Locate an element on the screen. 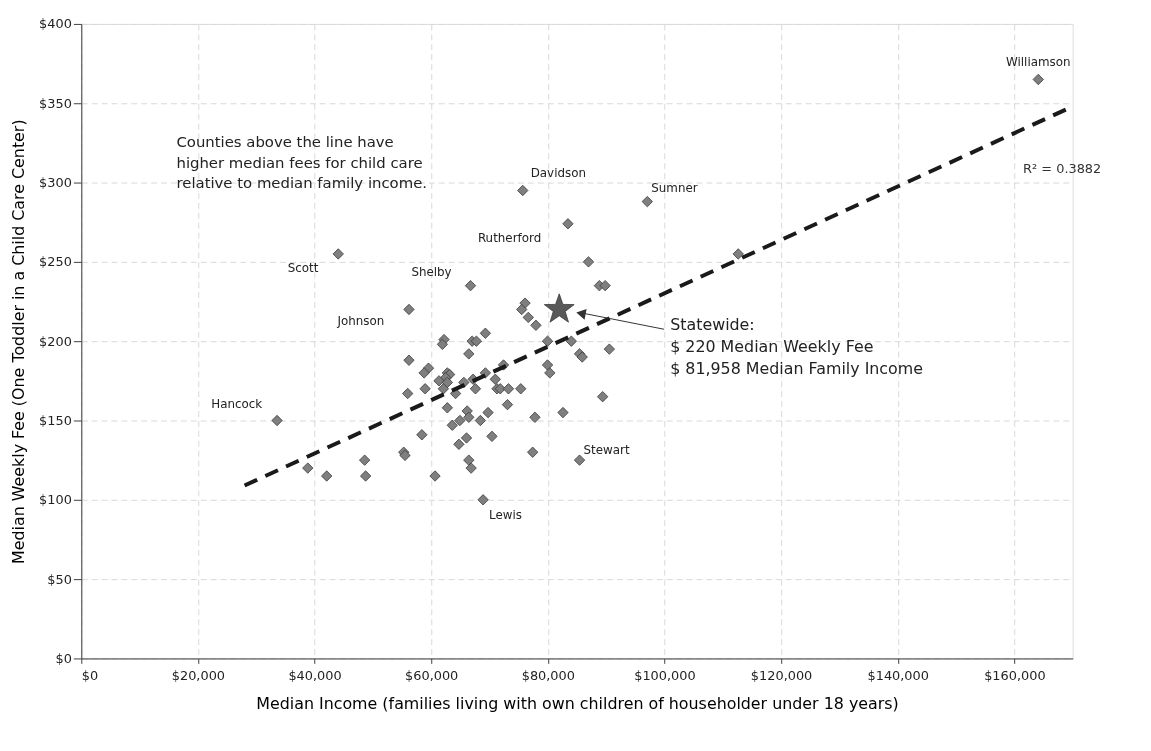 This screenshot has width=1151, height=751. x-tick-label: $40,000 is located at coordinates (315, 675).